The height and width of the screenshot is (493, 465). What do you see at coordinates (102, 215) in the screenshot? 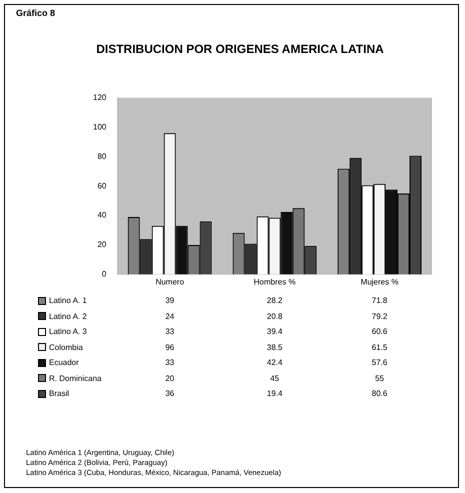
I see `y-tick-label: 40` at bounding box center [102, 215].